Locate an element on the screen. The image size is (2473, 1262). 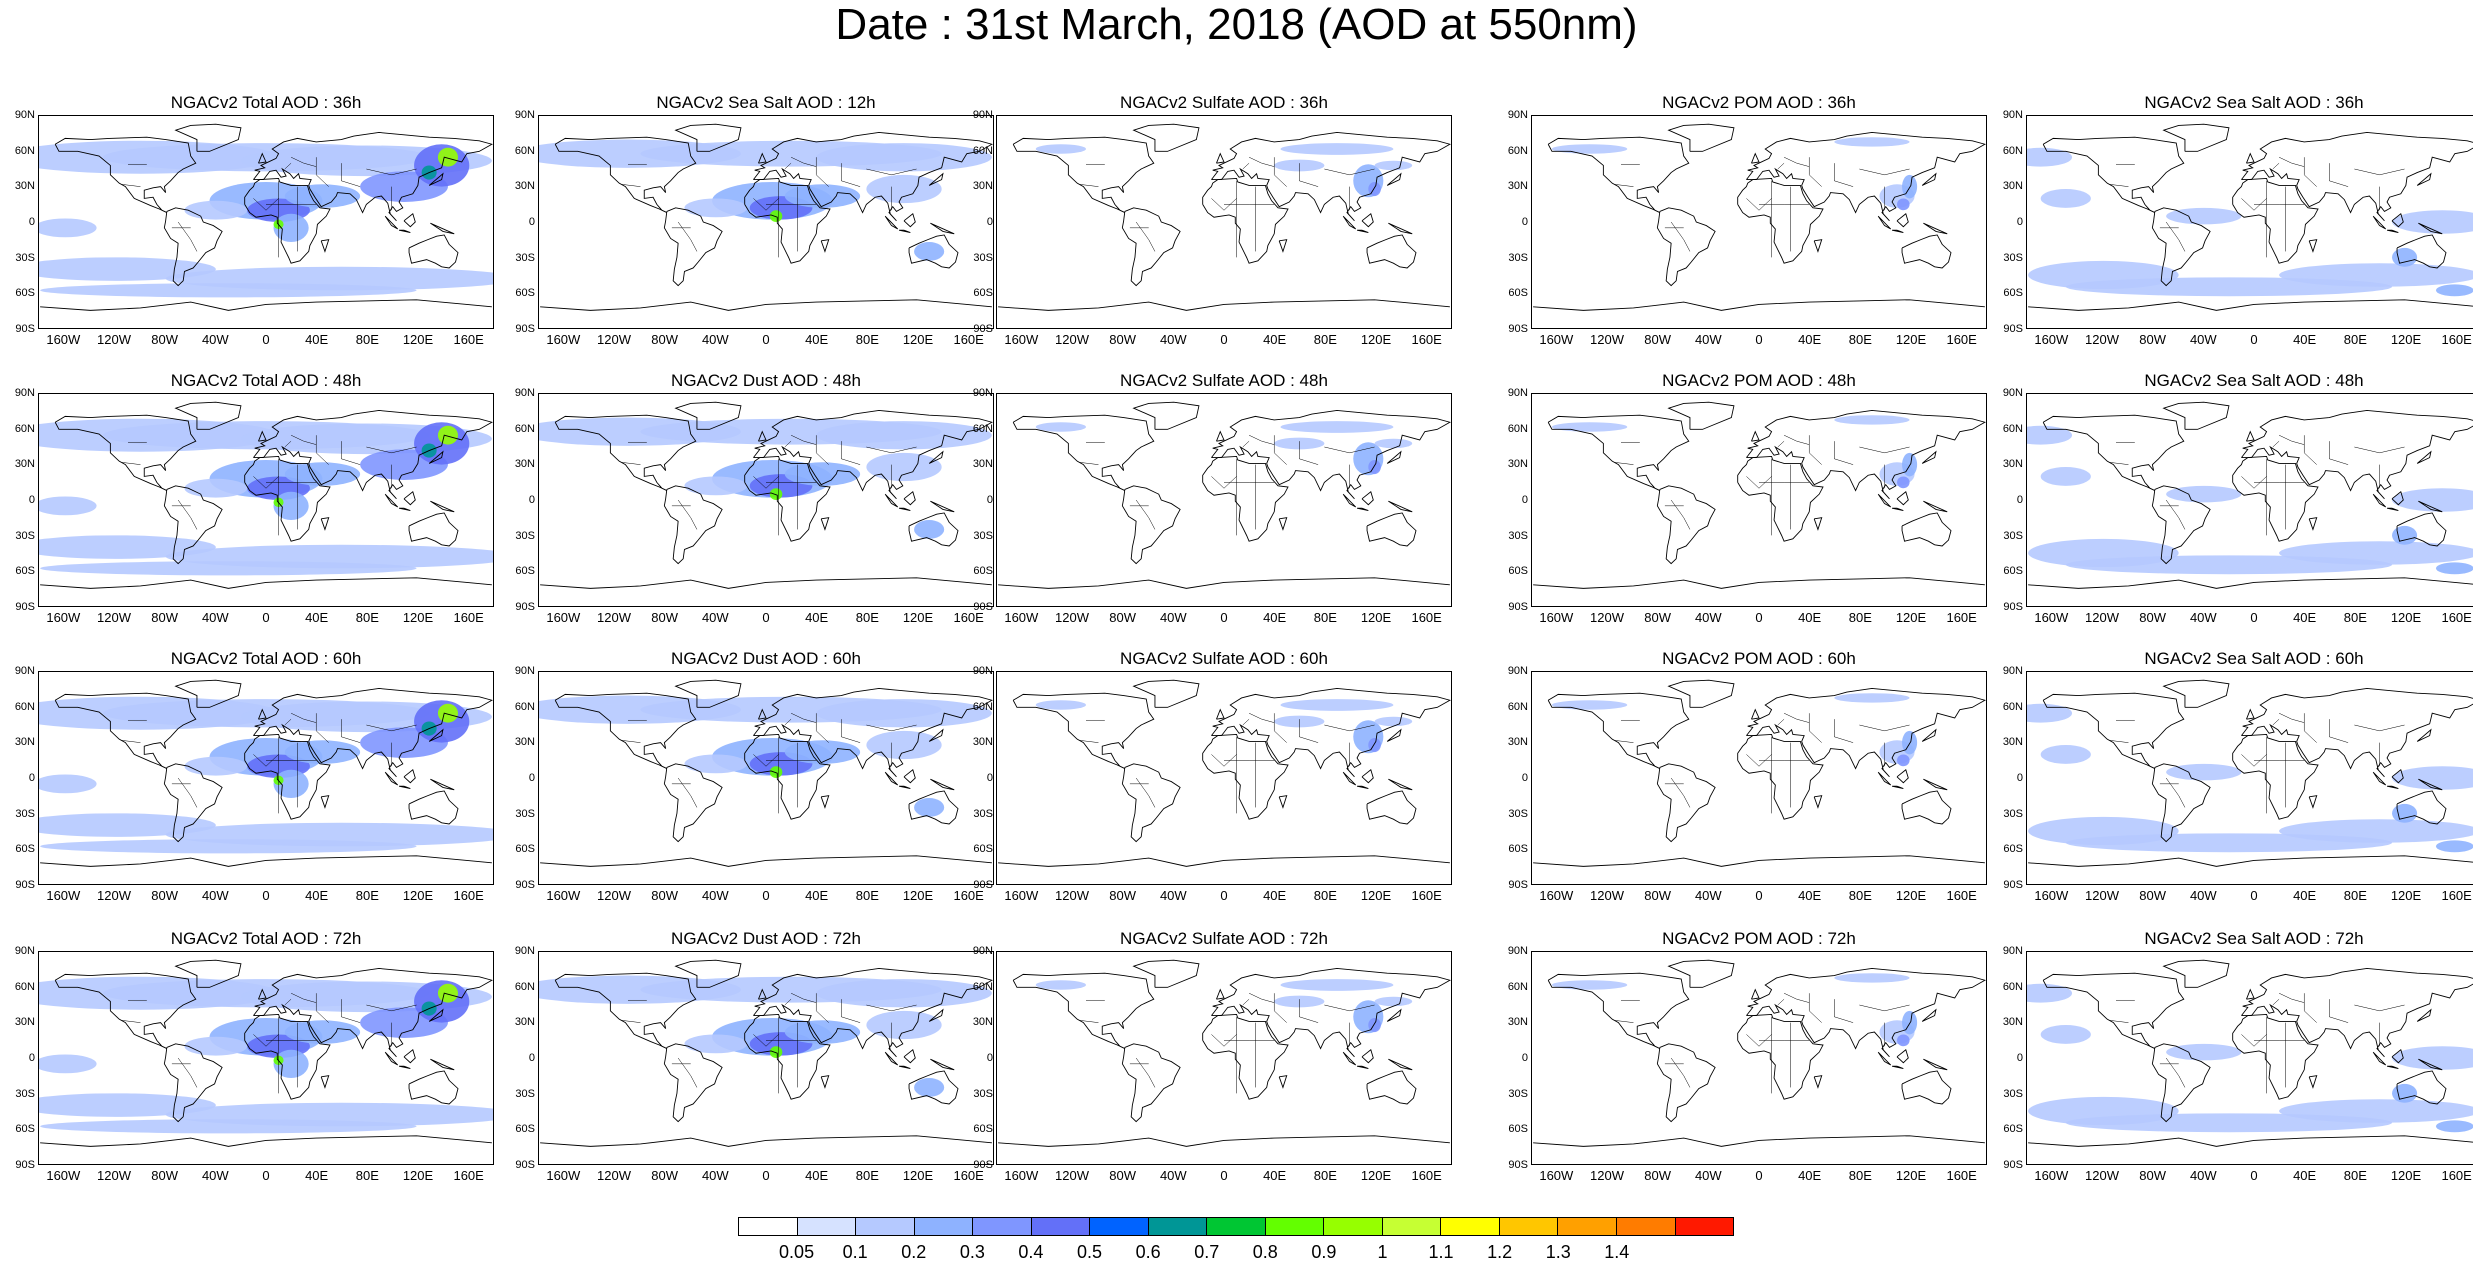
panel-title: NGACv2 POM AOD : 72h is located at coordinates (1759, 938).